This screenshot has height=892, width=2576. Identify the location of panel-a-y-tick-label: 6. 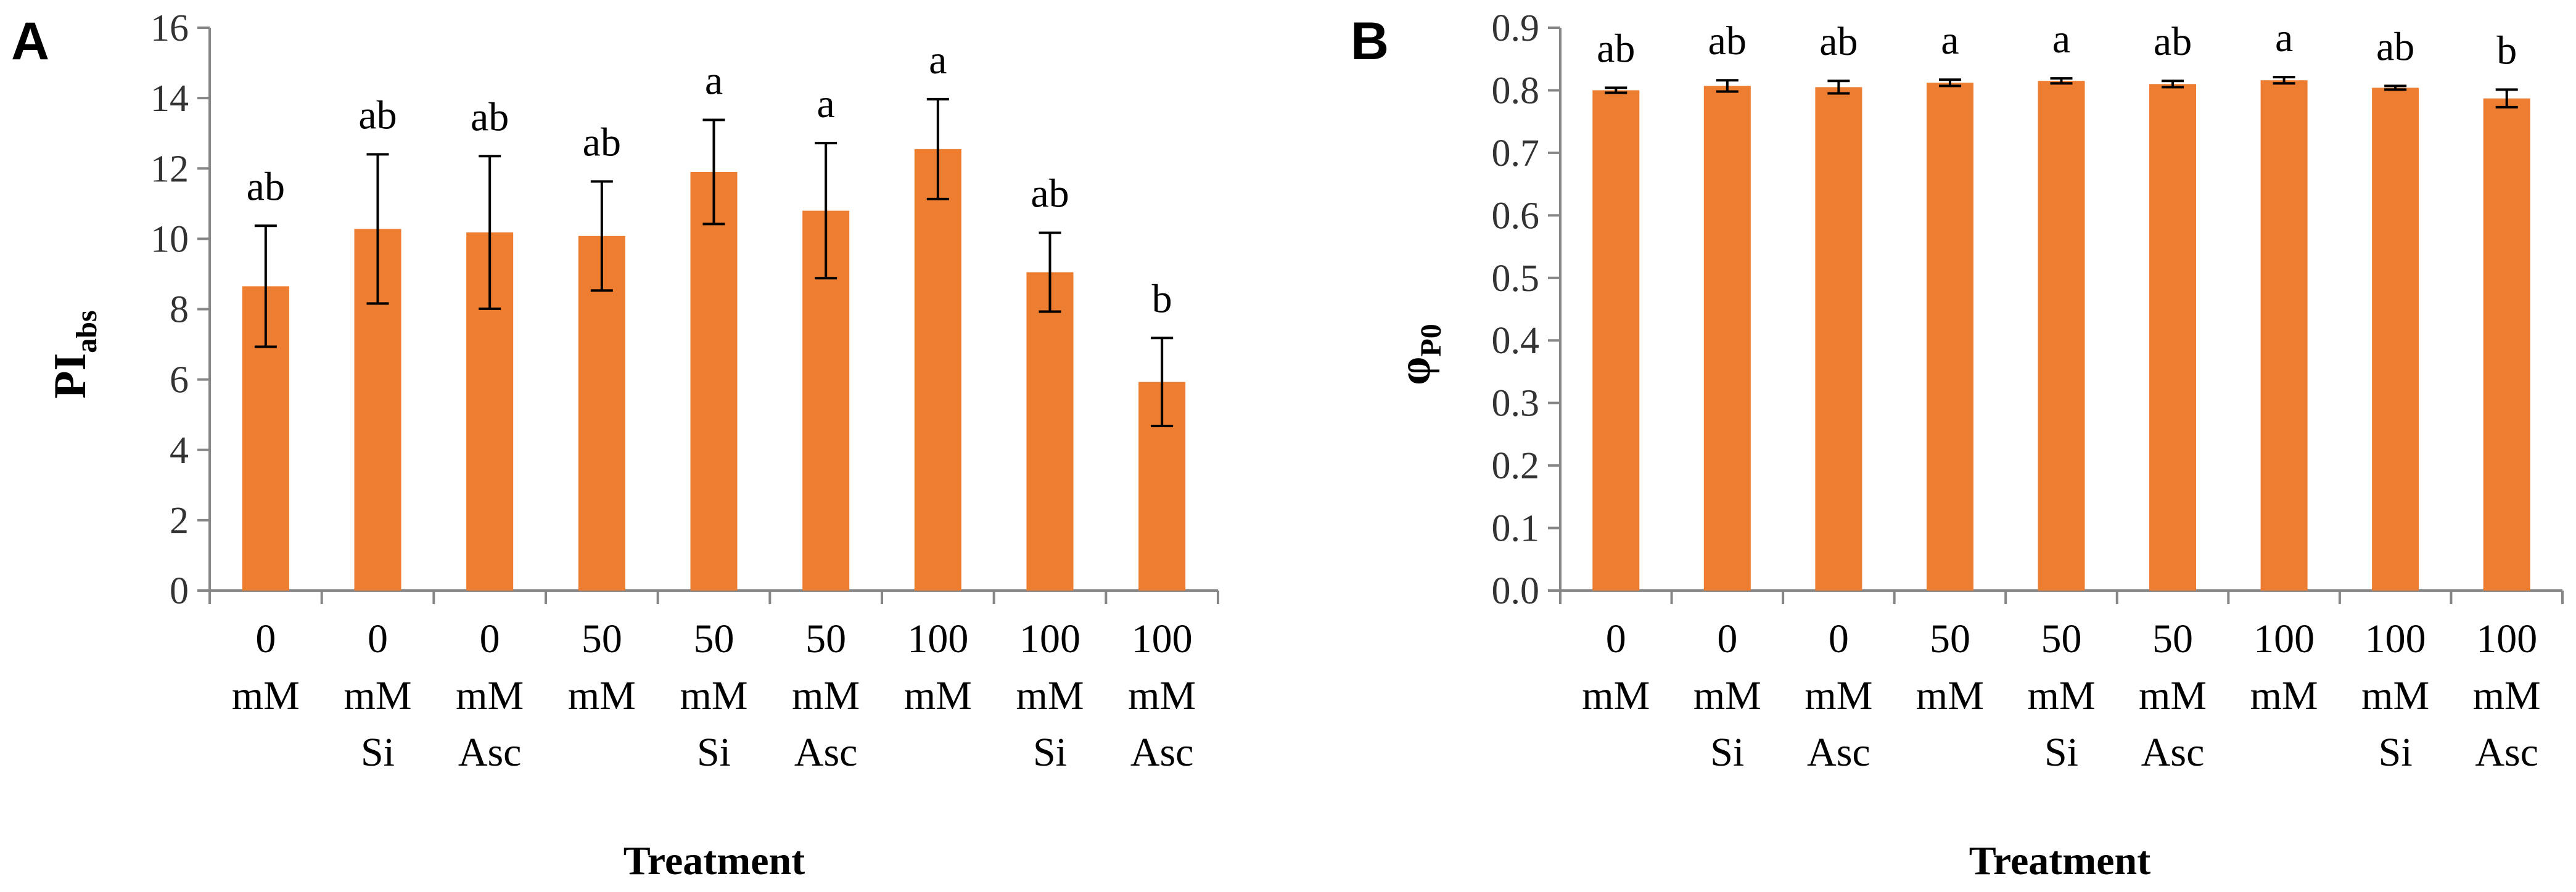
(179, 380).